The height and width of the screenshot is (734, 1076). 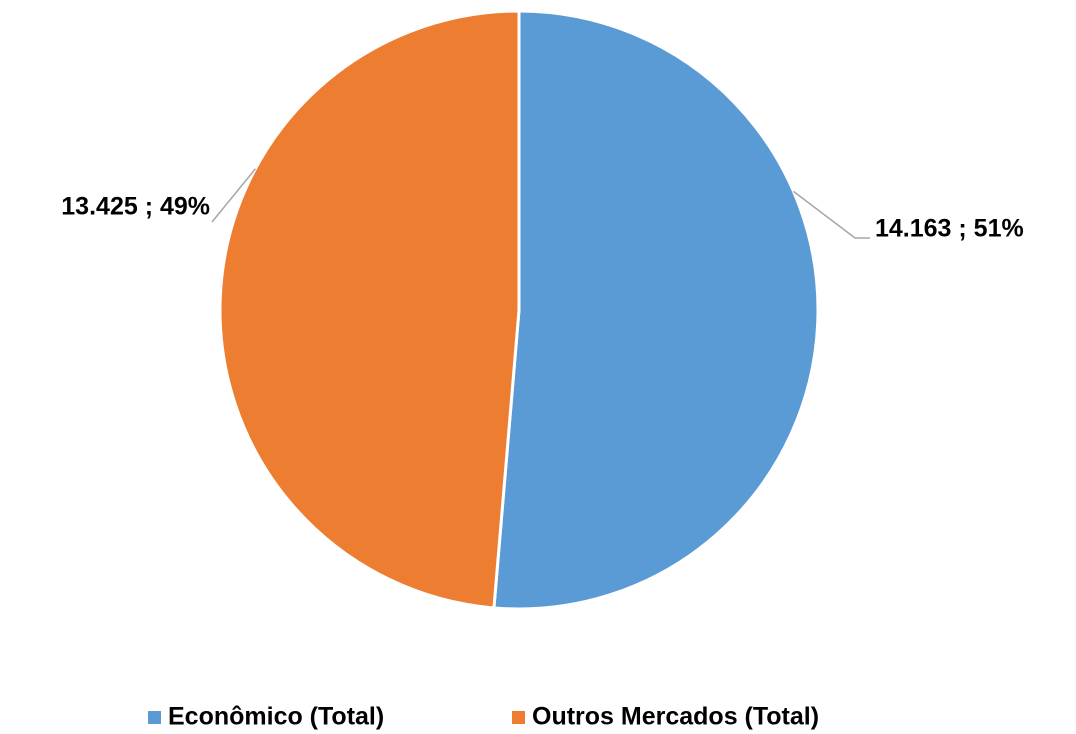 I want to click on legend-label: Outros Mercados (Total), so click(x=675, y=717).